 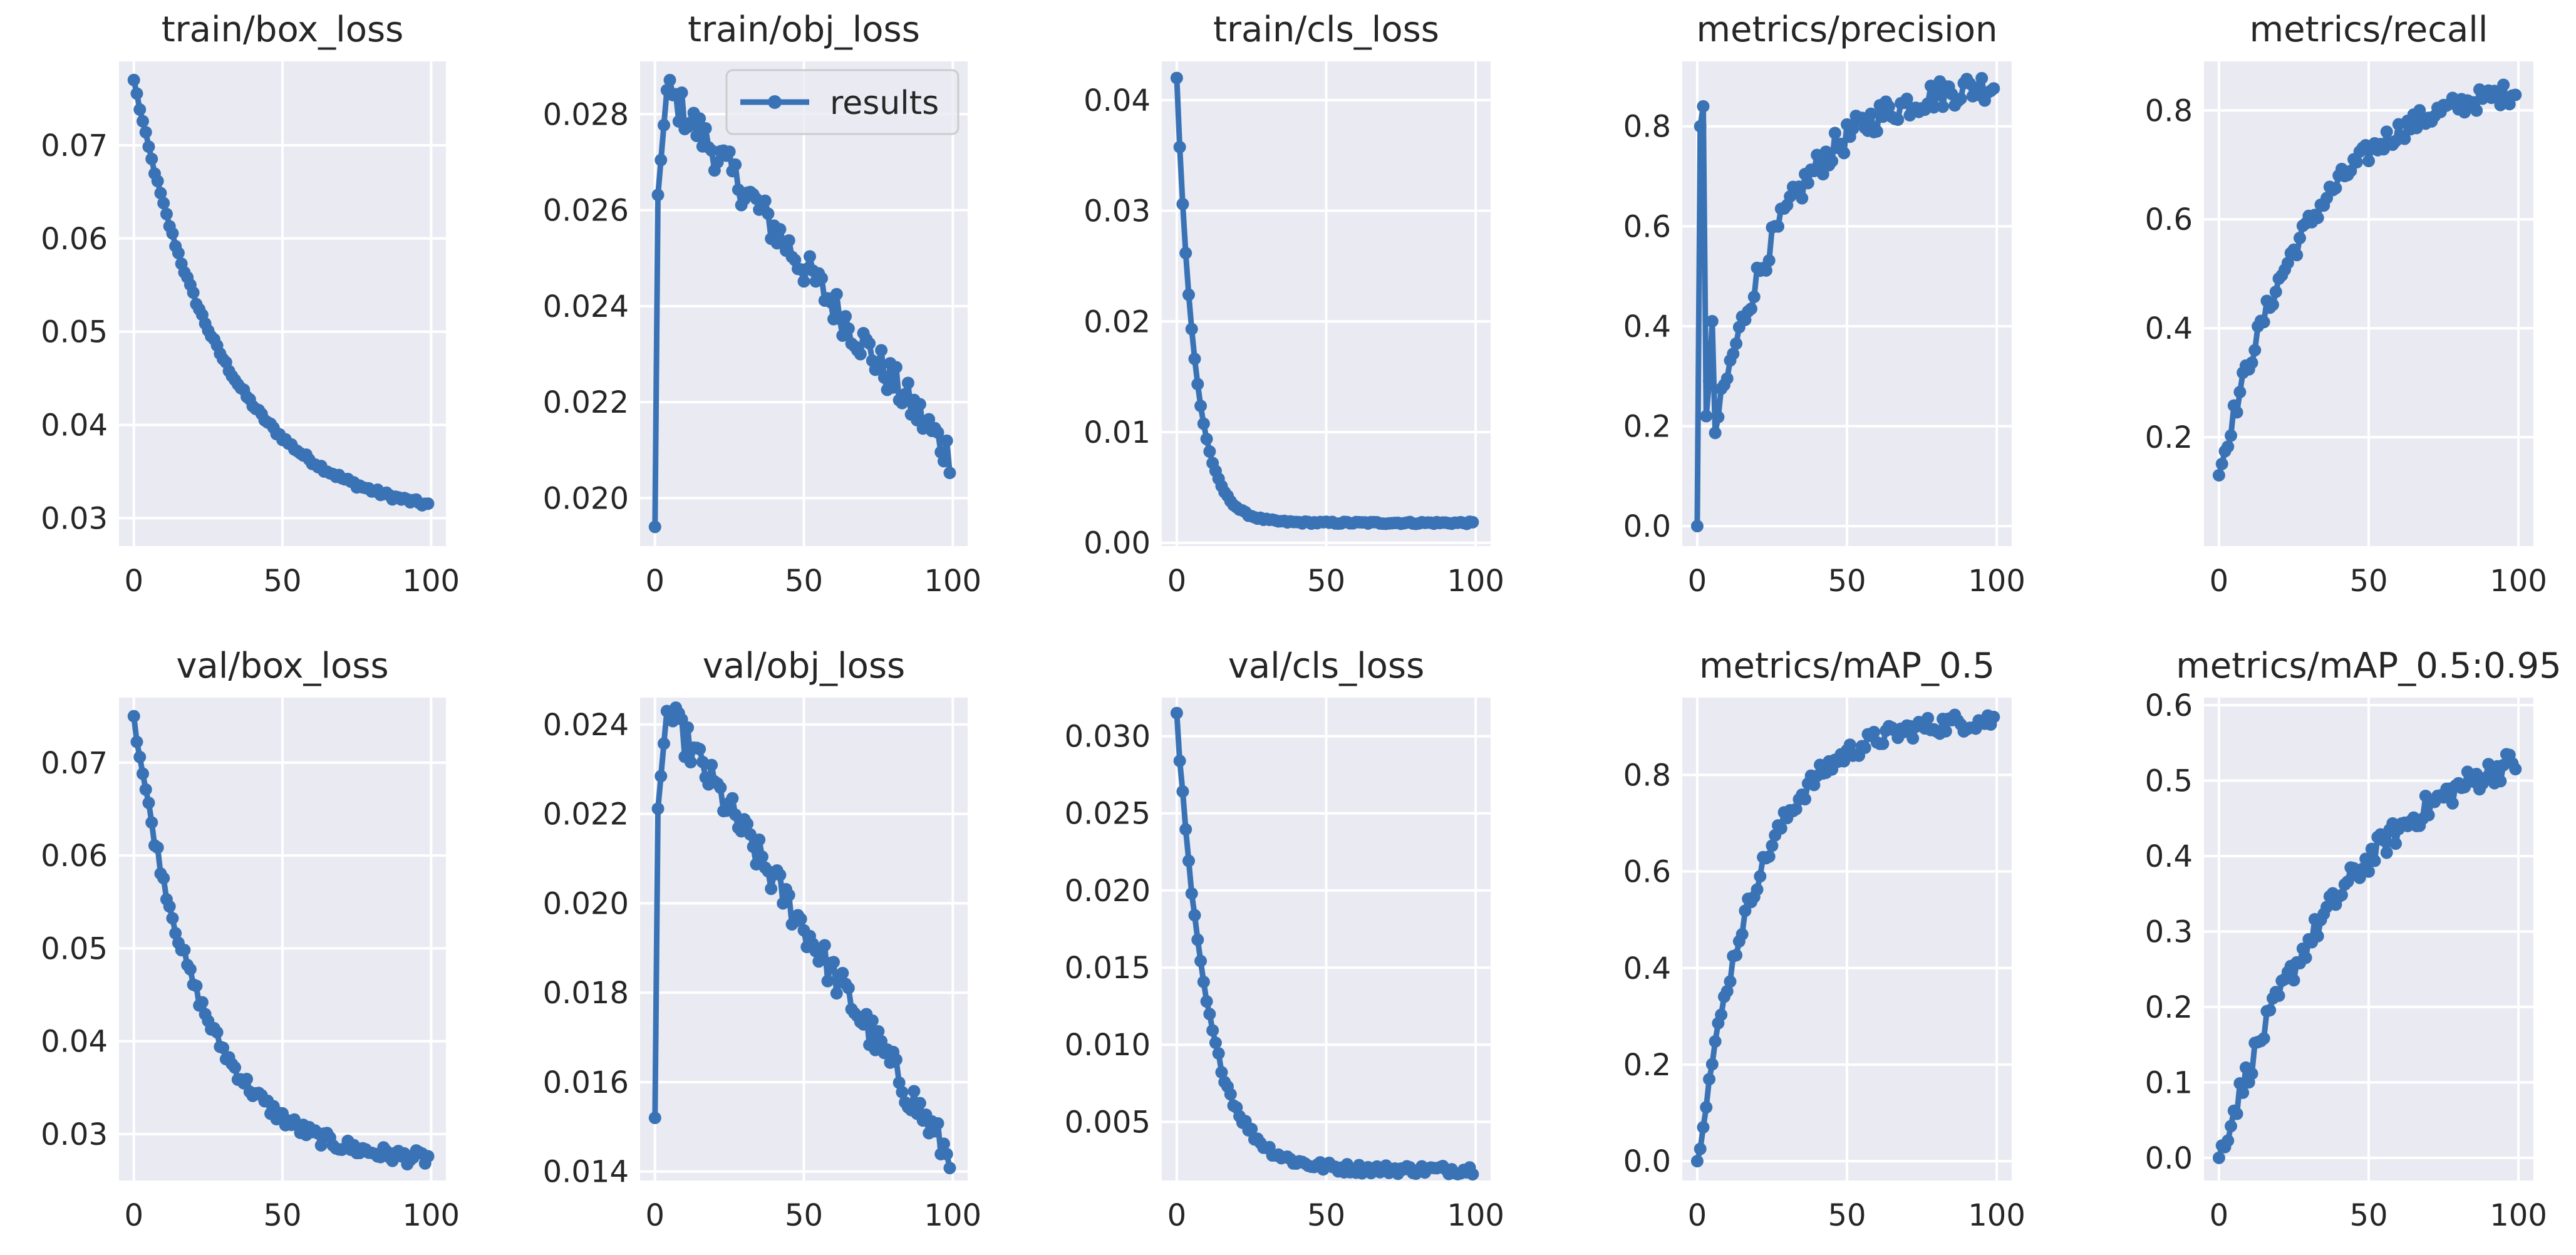 I want to click on y-tick-label: 0.018, so click(x=586, y=993).